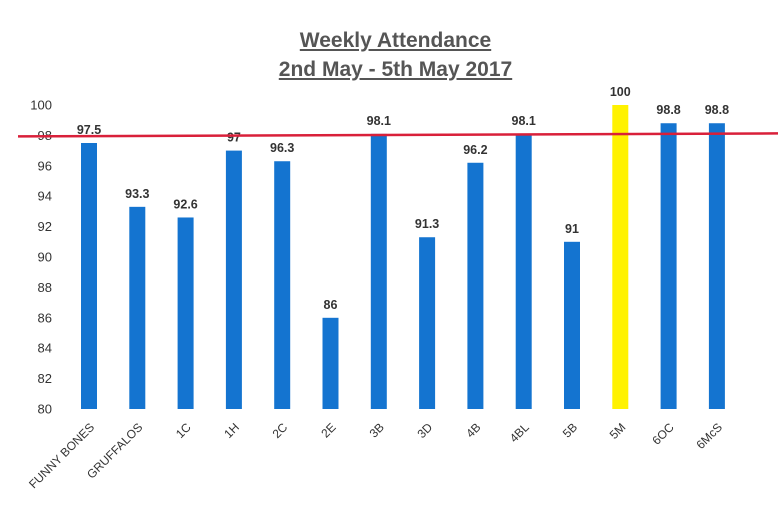 Image resolution: width=783 pixels, height=532 pixels. What do you see at coordinates (45, 257) in the screenshot?
I see `y-tick-label: 90` at bounding box center [45, 257].